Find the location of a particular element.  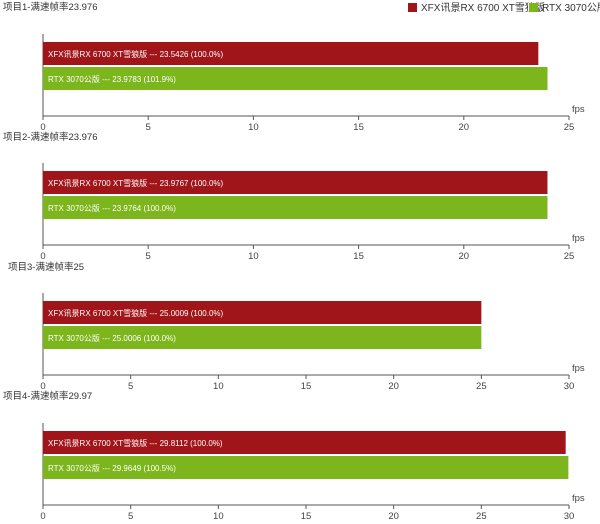

bar-label-rtx: RTX 3070公版 --- 25.0006 (100.0%) is located at coordinates (112, 338).